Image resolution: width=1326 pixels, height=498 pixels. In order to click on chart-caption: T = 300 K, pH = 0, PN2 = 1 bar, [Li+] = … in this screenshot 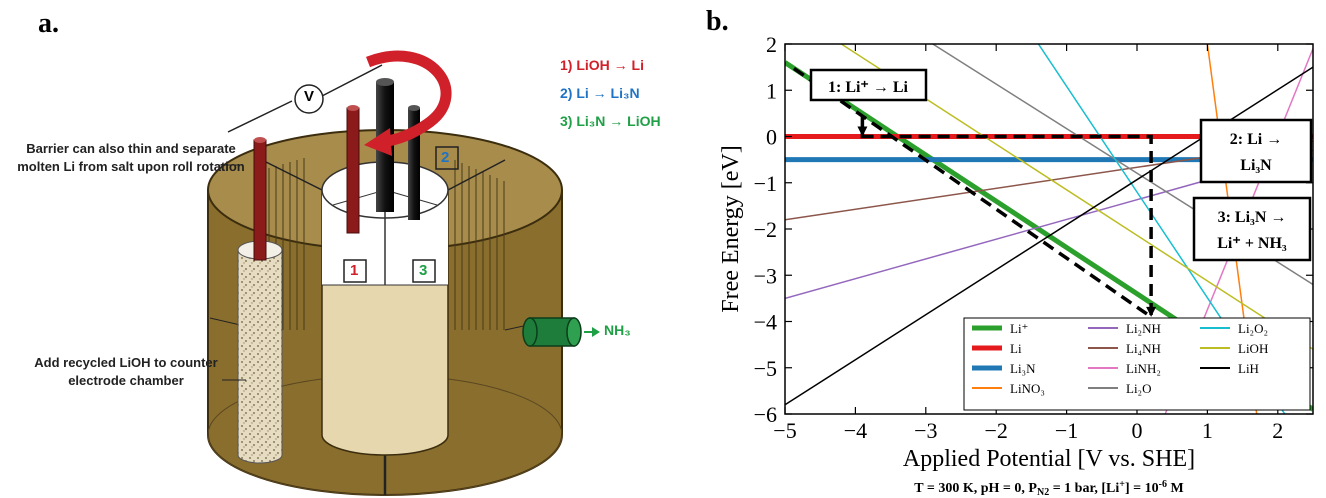, I will do `click(1048, 488)`.